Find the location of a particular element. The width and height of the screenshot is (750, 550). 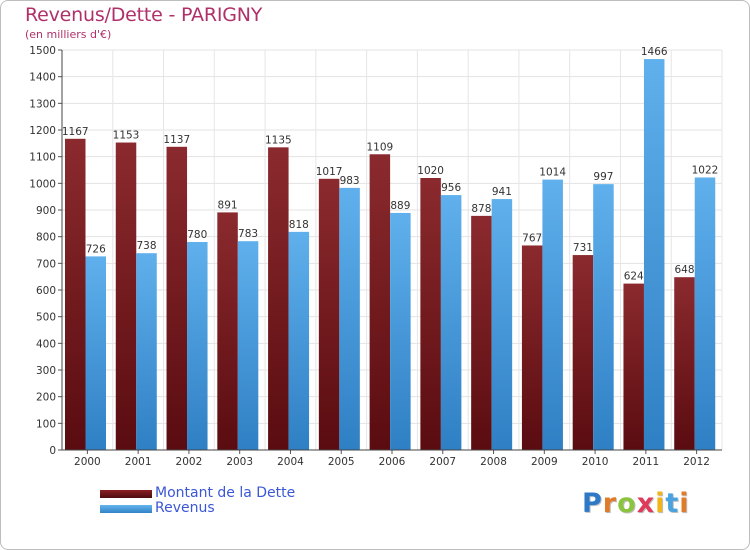

tick-label-y: 300 is located at coordinates (46, 371).